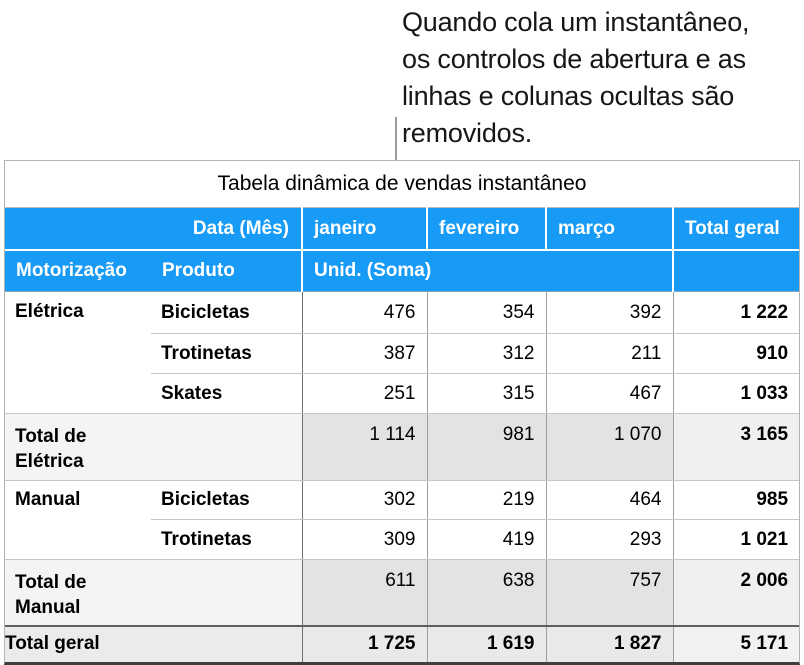 This screenshot has height=665, width=804. What do you see at coordinates (364, 353) in the screenshot?
I see `value-cell: 387` at bounding box center [364, 353].